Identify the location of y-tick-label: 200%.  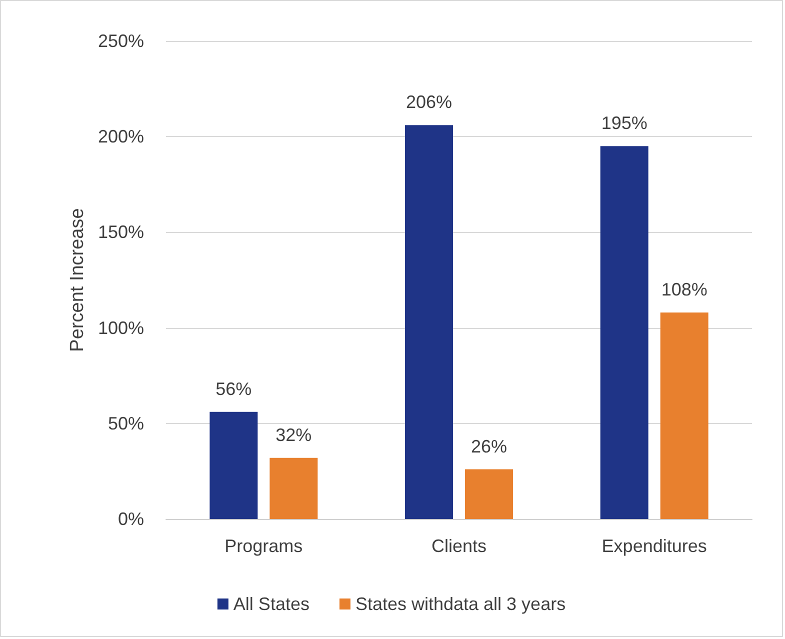
(121, 136).